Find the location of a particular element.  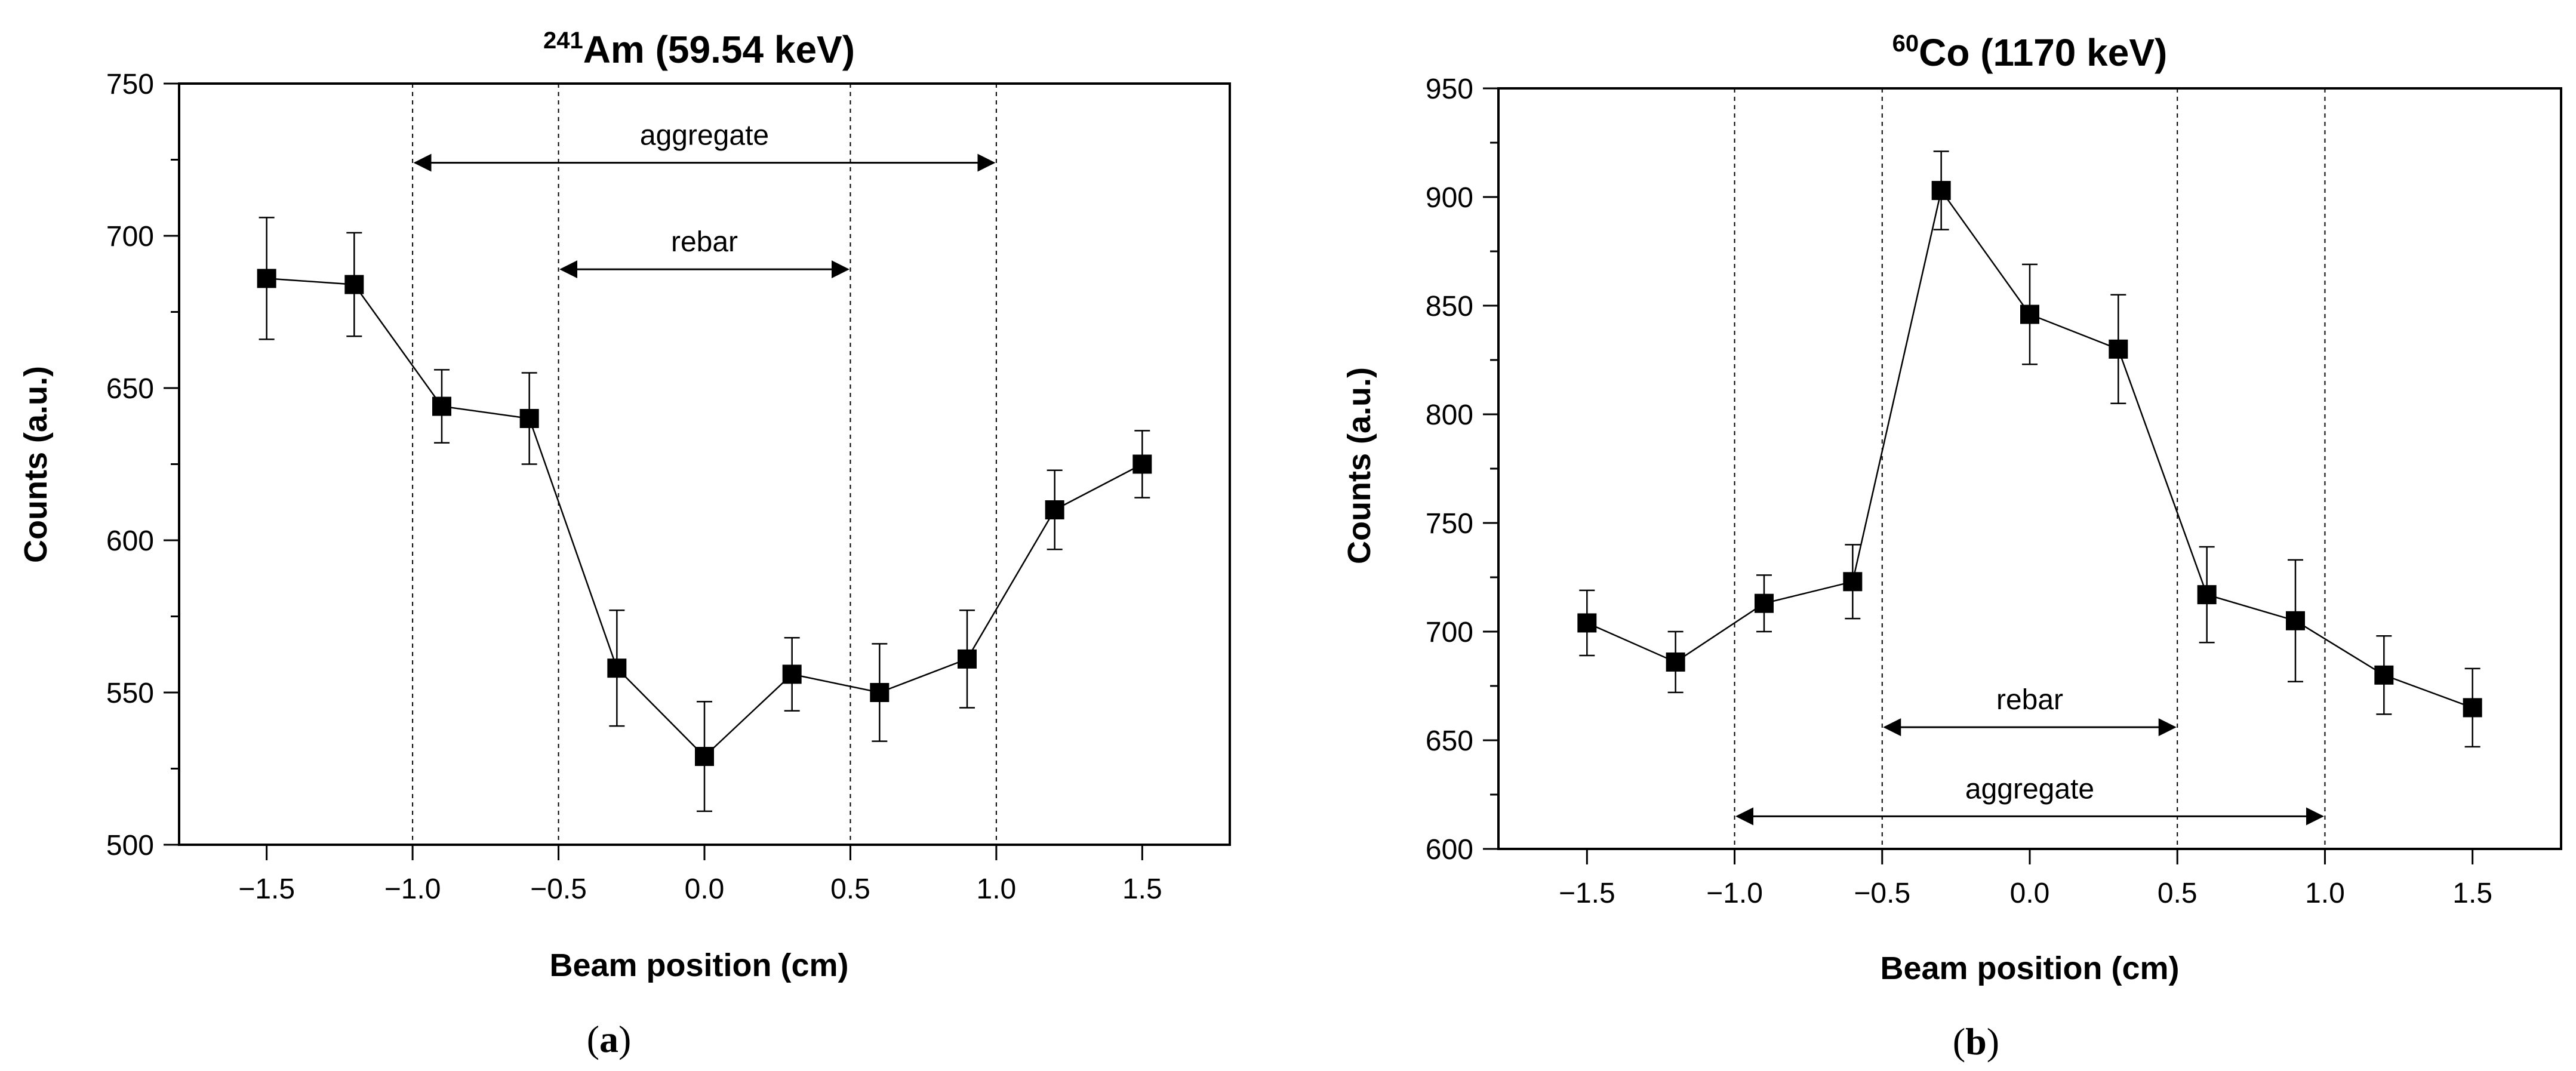

chart-a-x-tick-label: 0.0 is located at coordinates (705, 889).